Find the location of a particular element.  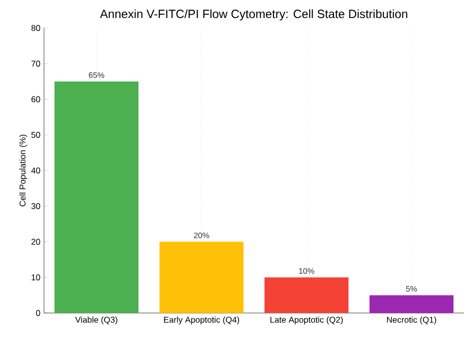

y-axis-title: Cell Population (%) is located at coordinates (23, 170).